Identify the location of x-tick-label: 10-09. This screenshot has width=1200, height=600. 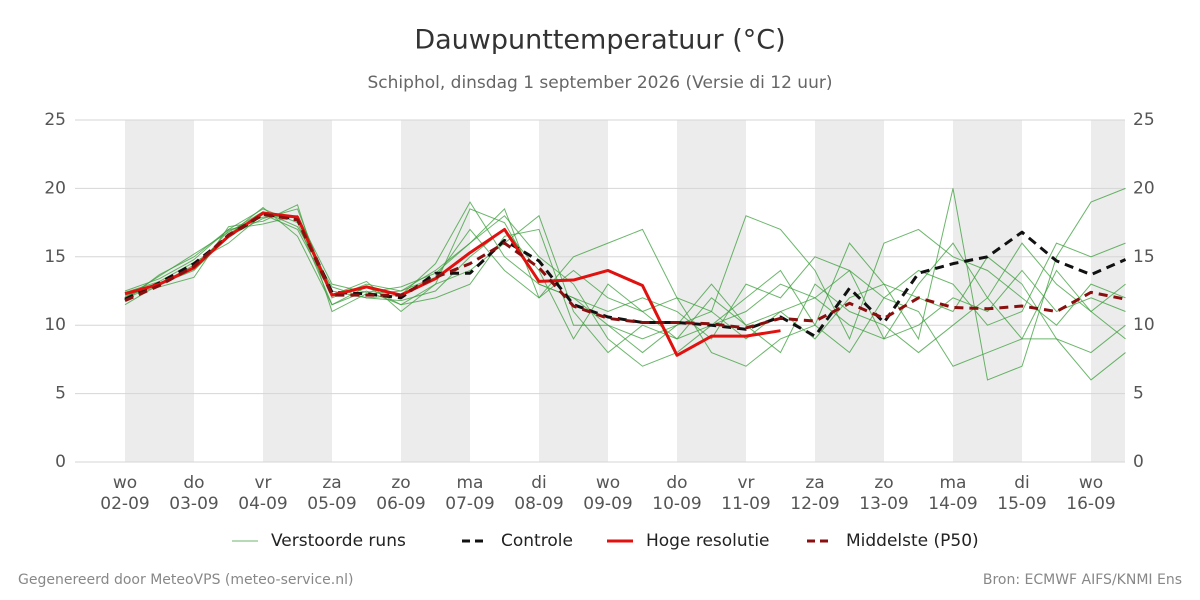
(676, 504).